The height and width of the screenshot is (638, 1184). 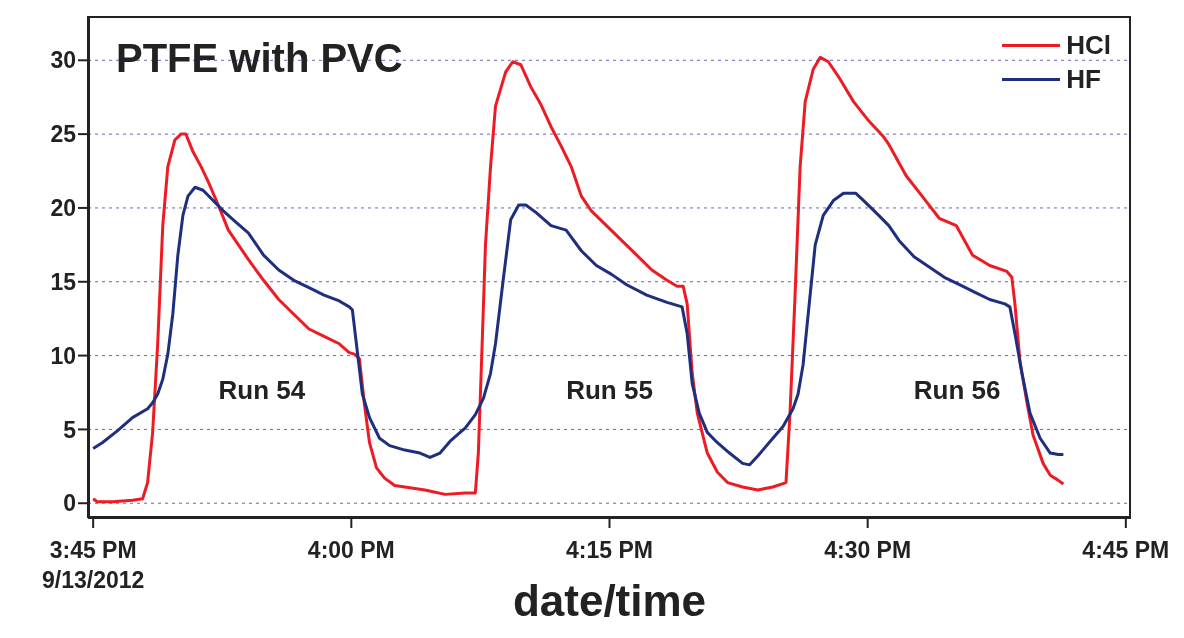 What do you see at coordinates (1126, 550) in the screenshot?
I see `x-tick-label: 4:45 PM` at bounding box center [1126, 550].